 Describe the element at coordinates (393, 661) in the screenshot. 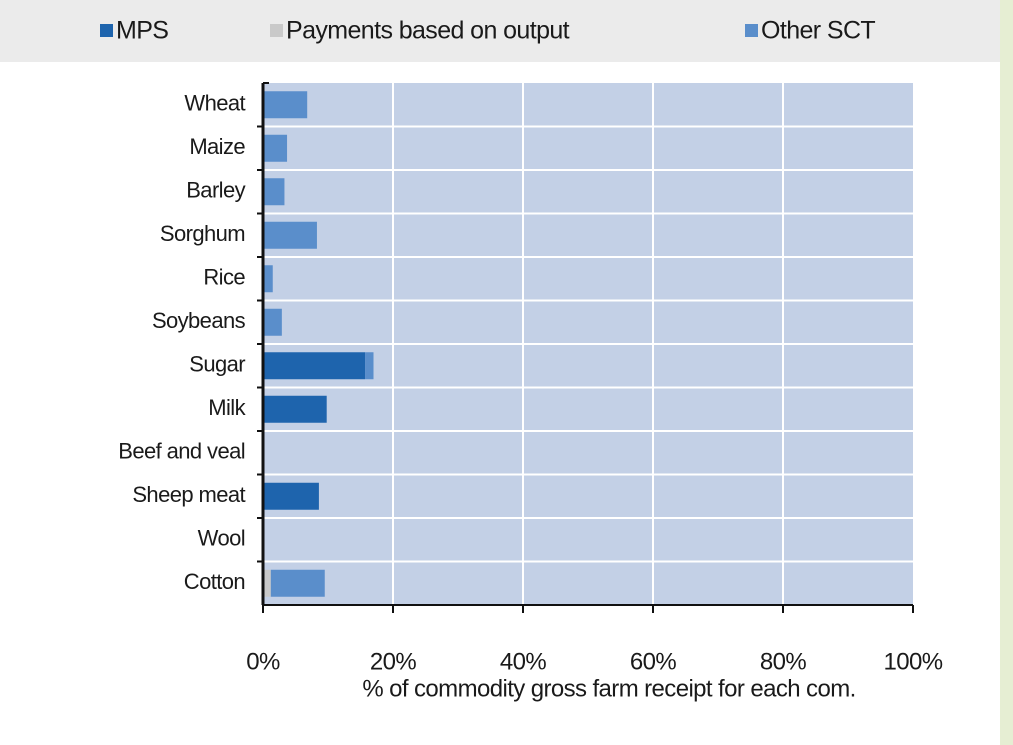

I see `x-tick-label: 20%` at that location.